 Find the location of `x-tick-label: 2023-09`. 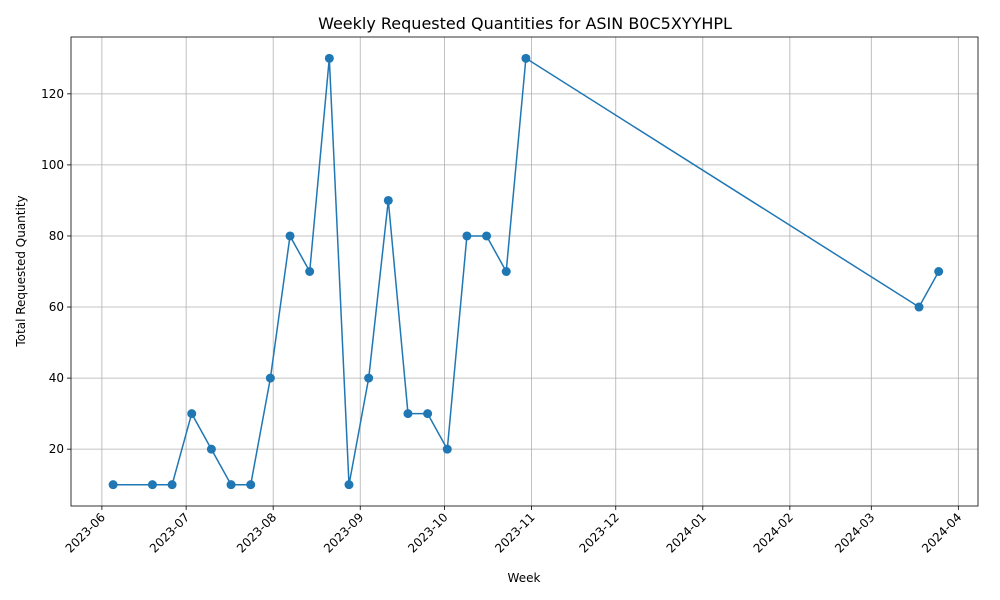

x-tick-label: 2023-09 is located at coordinates (343, 532).